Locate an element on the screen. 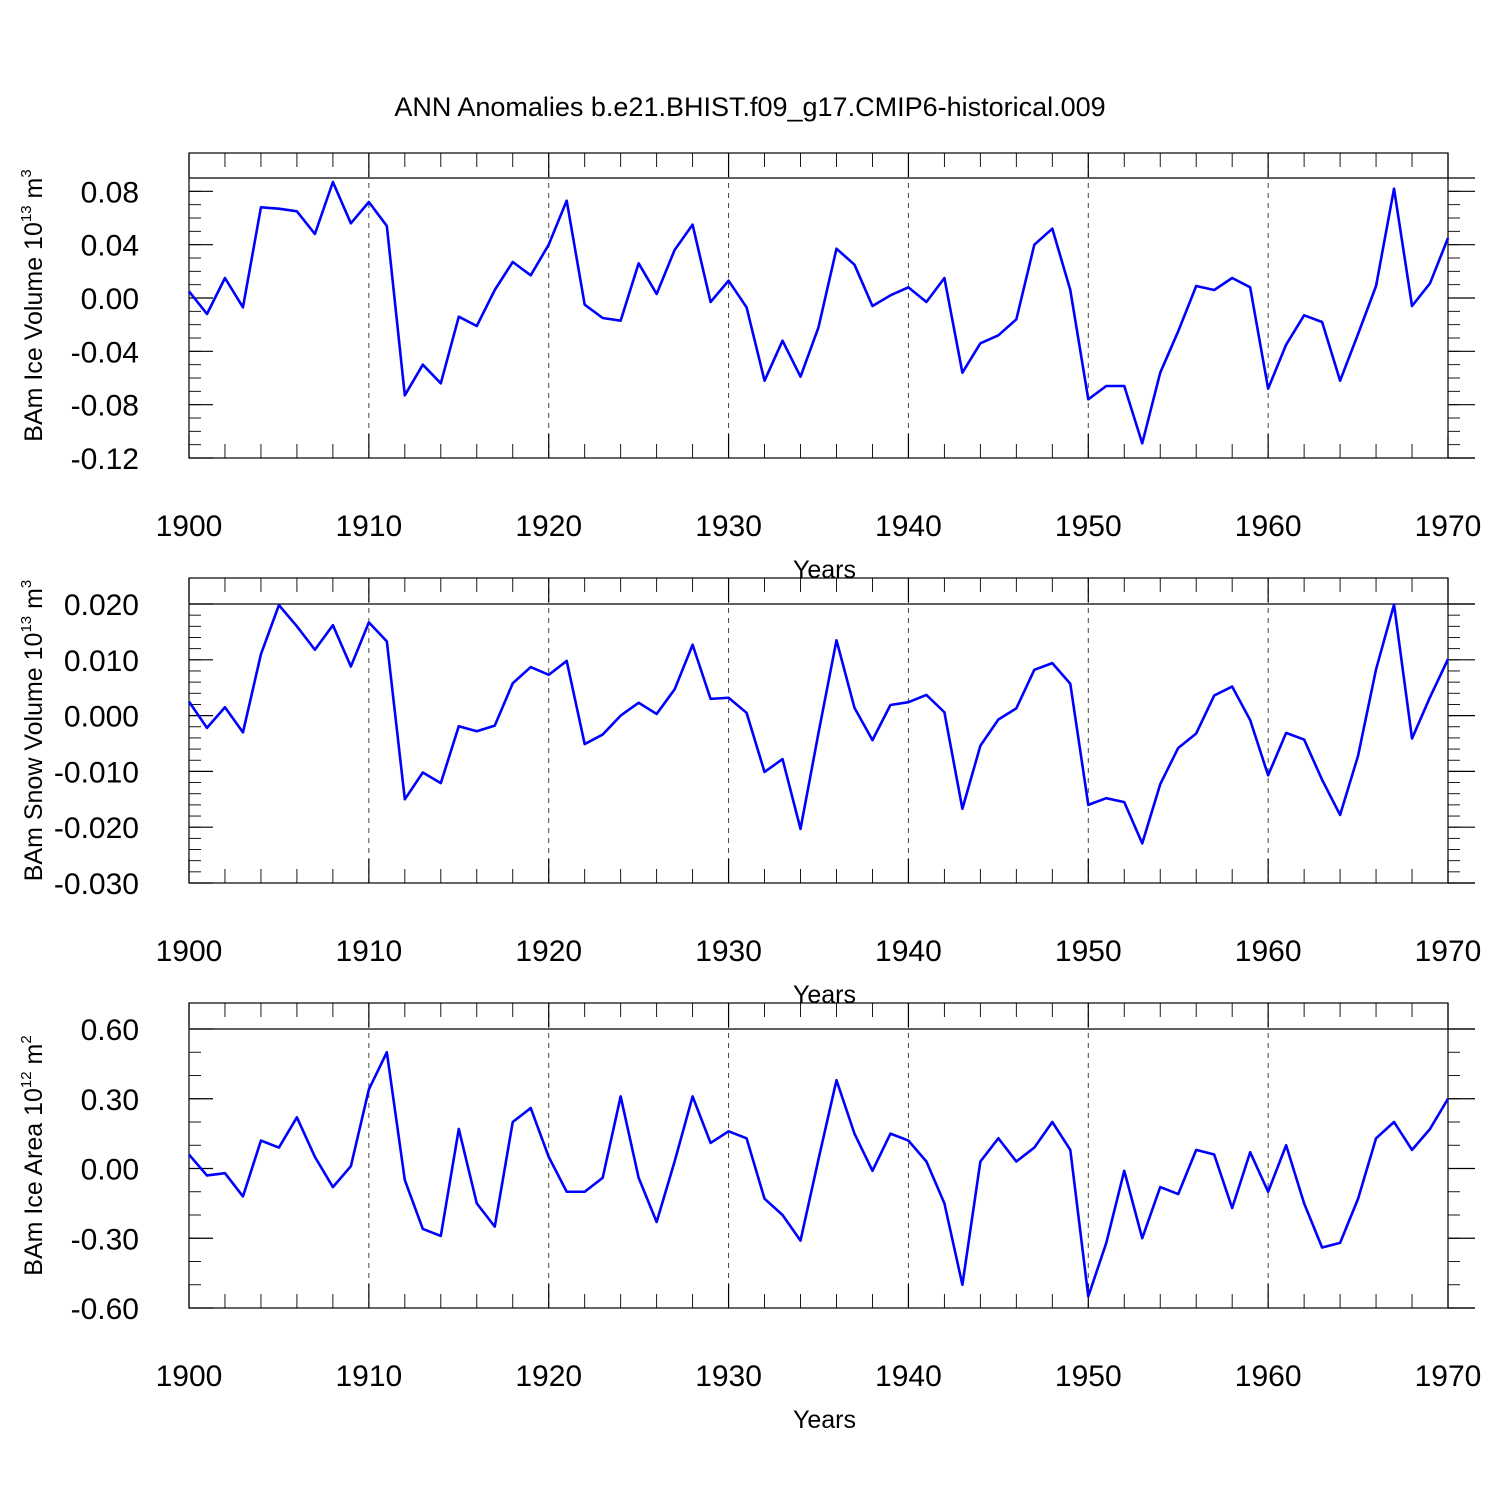  y-axis-label-main: BAm Ice Volume 10 is located at coordinates (34, 332).